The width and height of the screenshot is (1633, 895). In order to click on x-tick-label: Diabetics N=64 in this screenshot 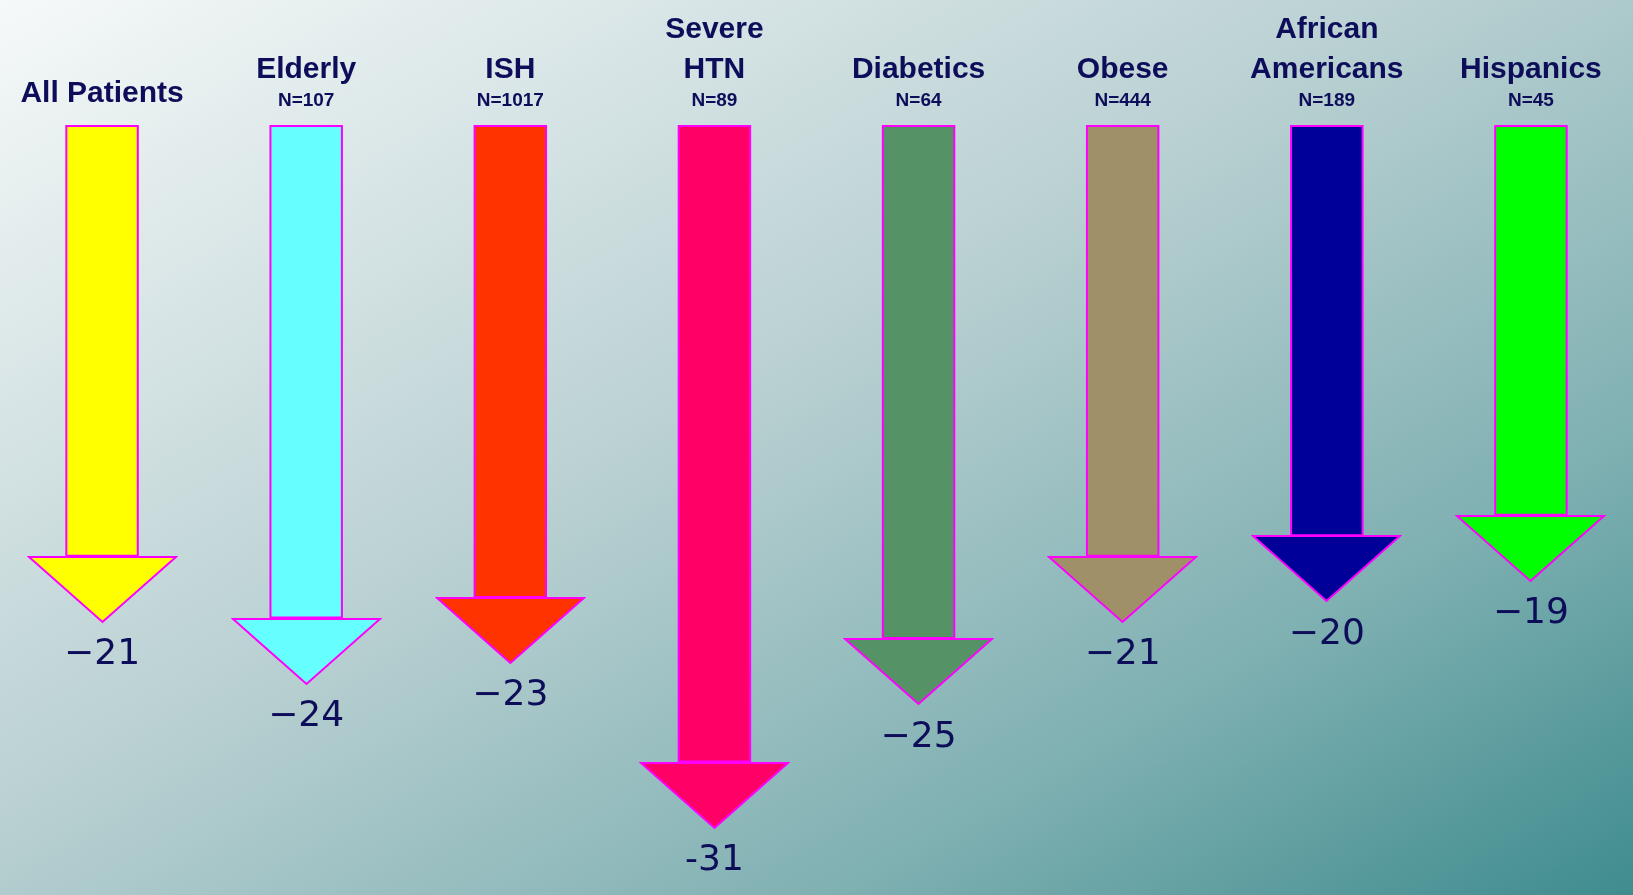, I will do `click(918, 80)`.